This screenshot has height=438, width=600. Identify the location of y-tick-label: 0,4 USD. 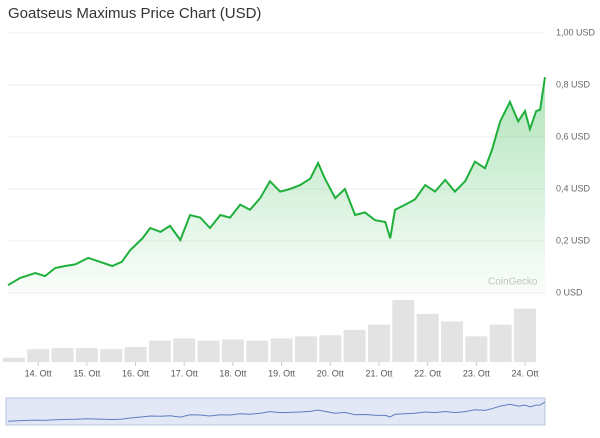
(573, 188).